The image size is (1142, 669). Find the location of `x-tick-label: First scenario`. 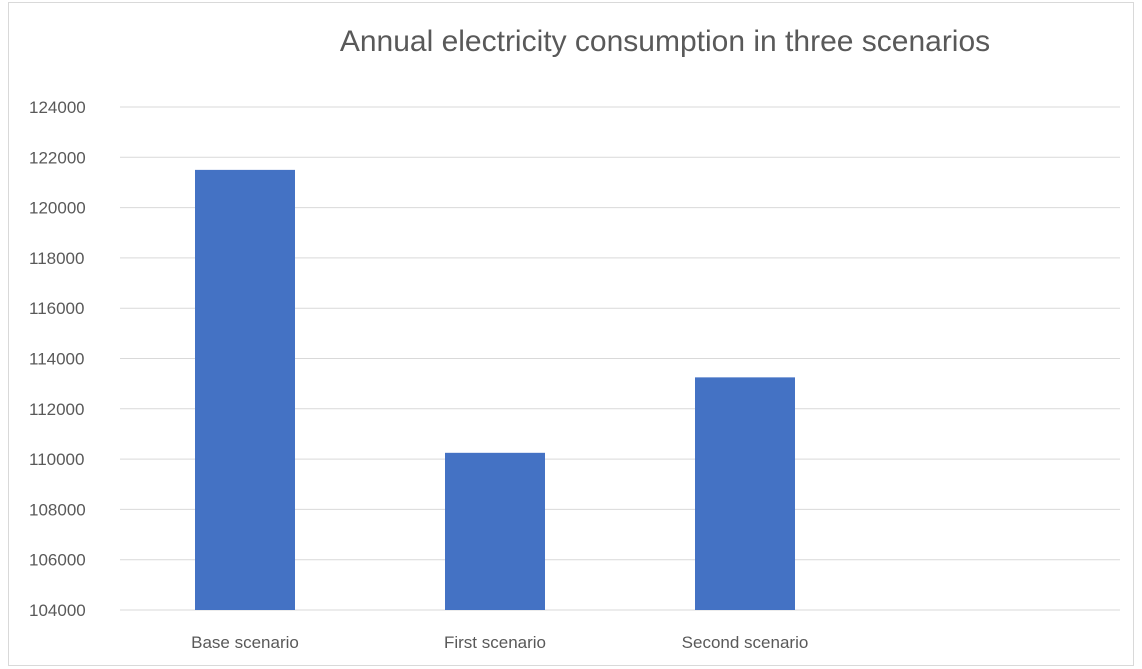

x-tick-label: First scenario is located at coordinates (495, 642).